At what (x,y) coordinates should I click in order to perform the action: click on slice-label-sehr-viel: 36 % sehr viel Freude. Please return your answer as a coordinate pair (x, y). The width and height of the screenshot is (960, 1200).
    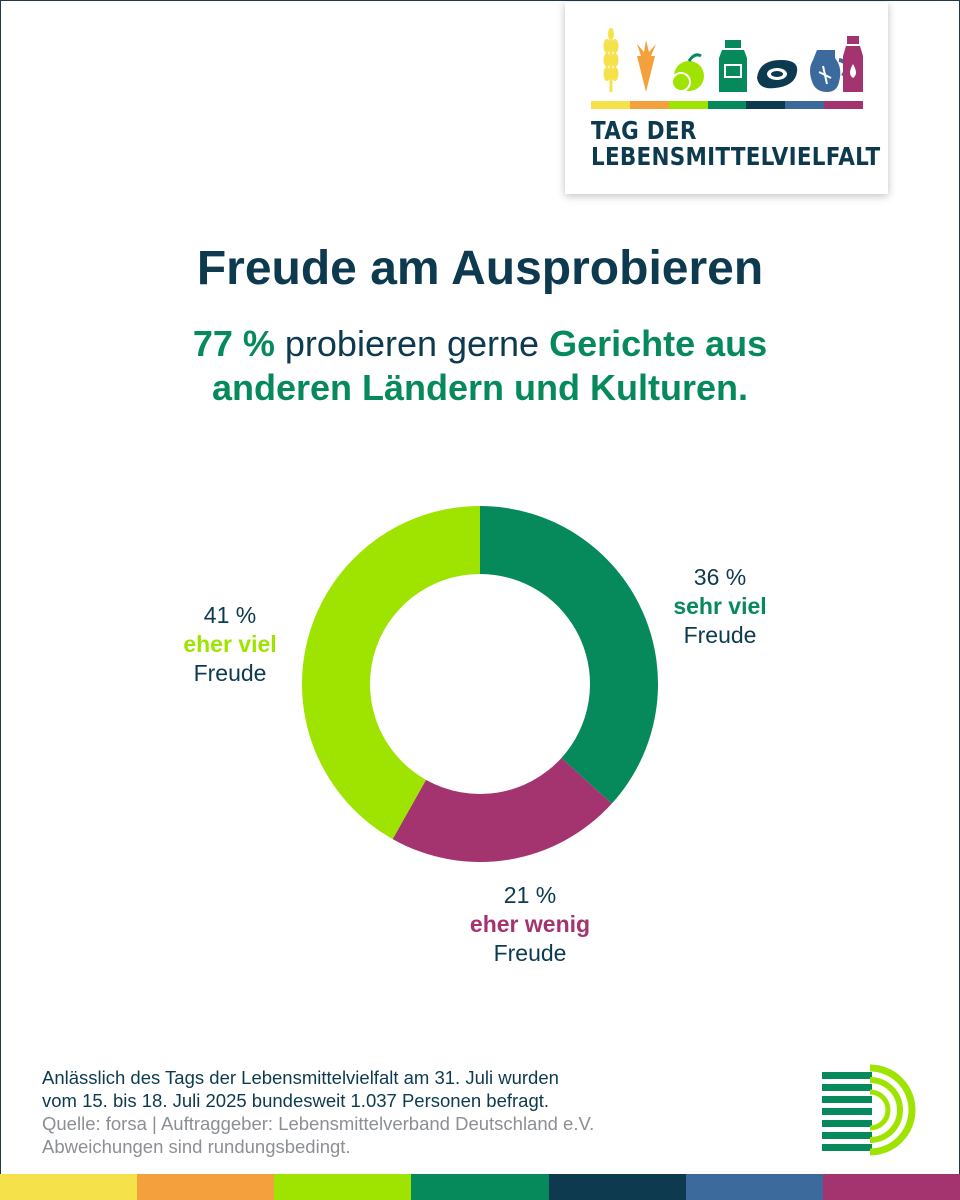
    Looking at the image, I should click on (720, 606).